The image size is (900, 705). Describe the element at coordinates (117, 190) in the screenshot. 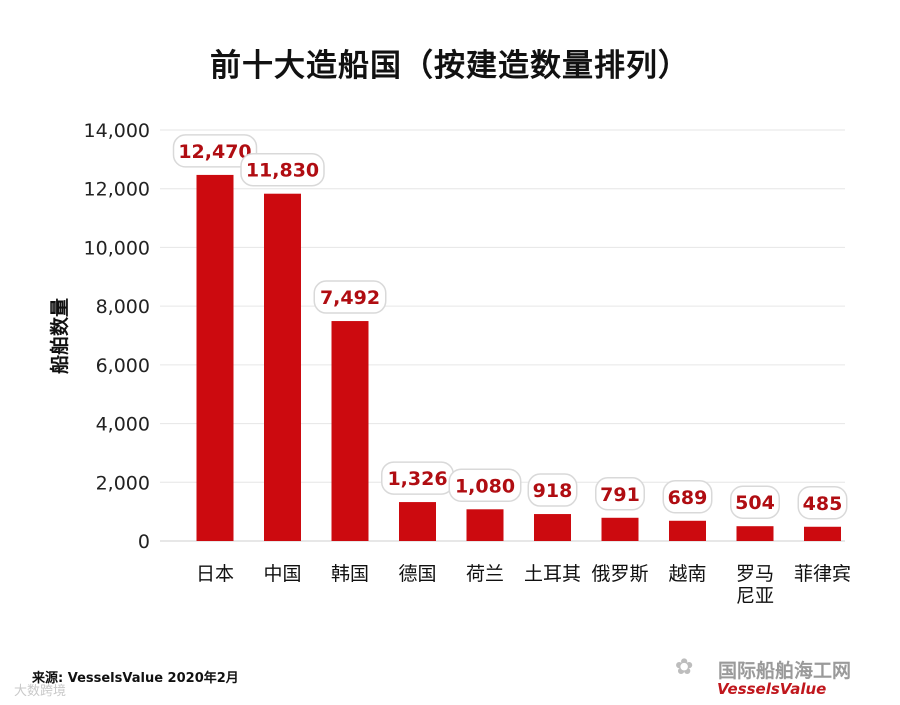

I see `y-tick-label: 12,000` at that location.